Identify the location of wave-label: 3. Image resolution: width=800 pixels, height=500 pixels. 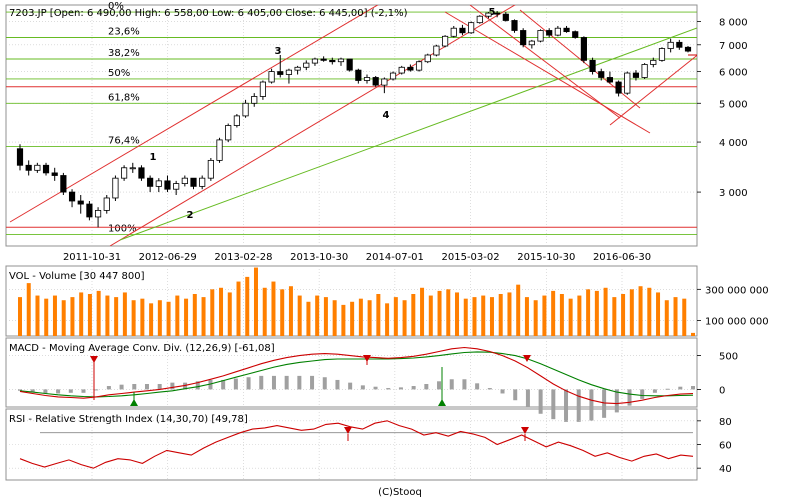
(278, 51).